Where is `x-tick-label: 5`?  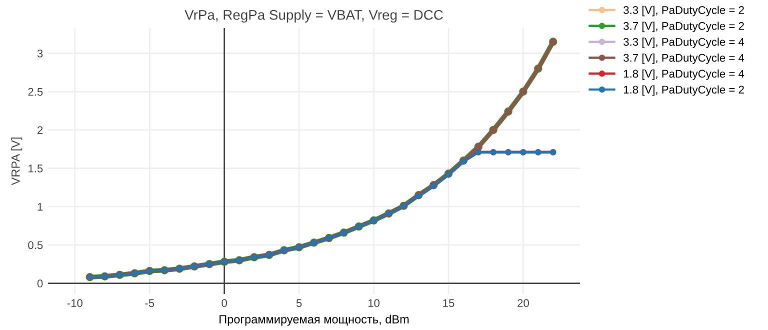 x-tick-label: 5 is located at coordinates (299, 303).